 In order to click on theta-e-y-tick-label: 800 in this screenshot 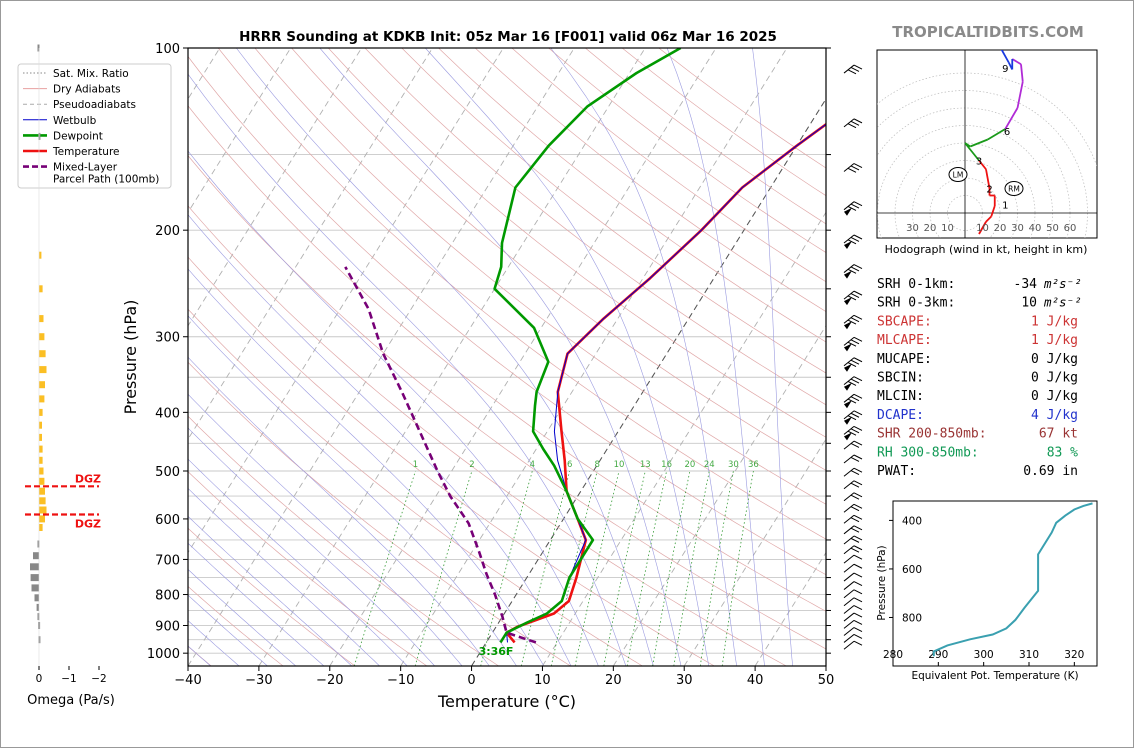, I will do `click(912, 618)`.